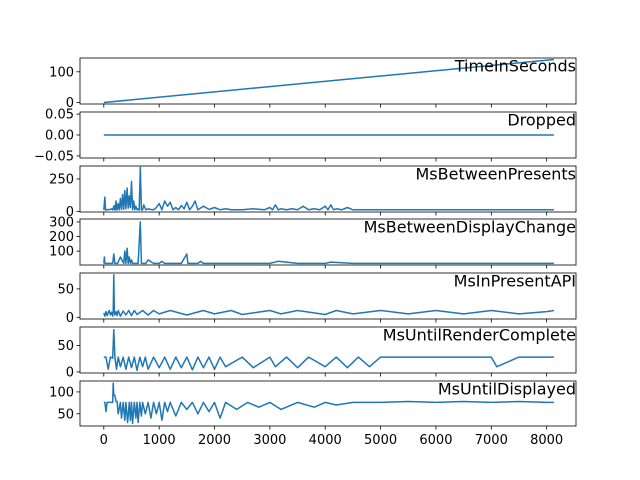  I want to click on y-tick-label: 300, so click(61, 222).